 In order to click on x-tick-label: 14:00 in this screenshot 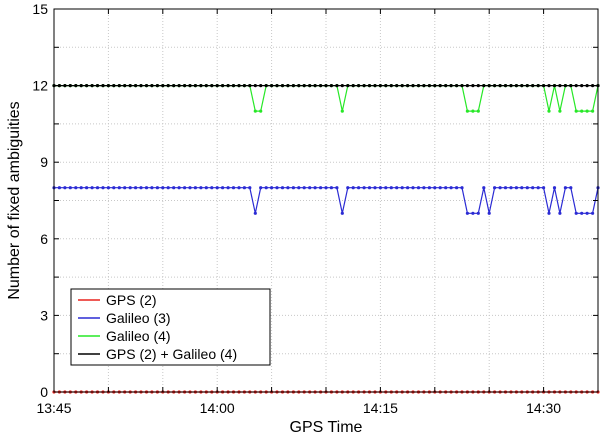, I will do `click(217, 408)`.